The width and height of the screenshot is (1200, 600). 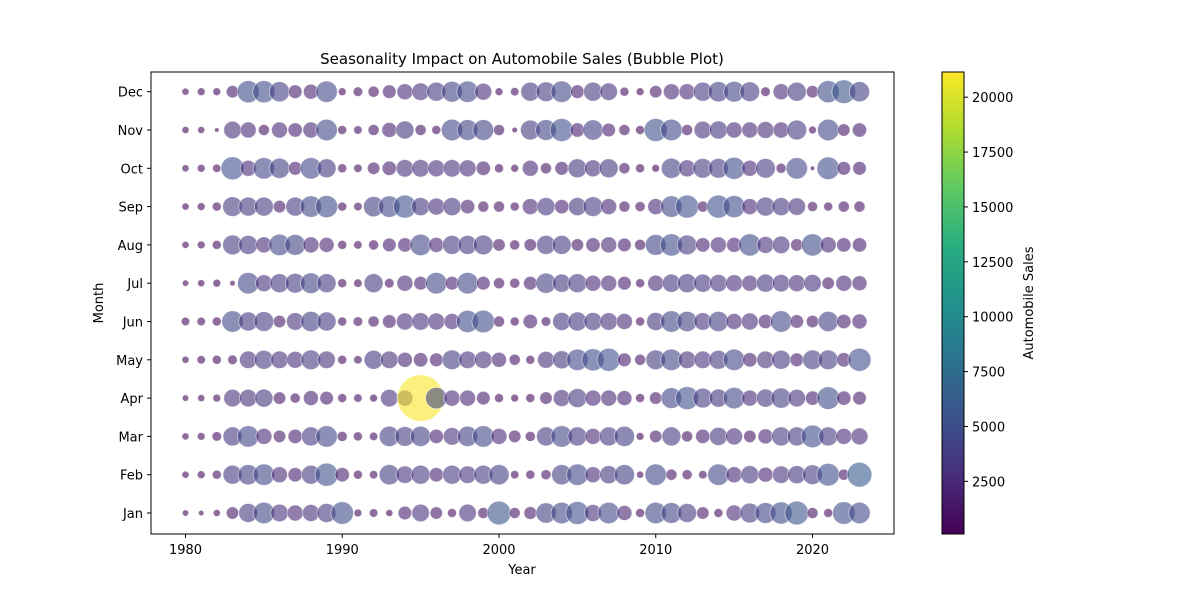 I want to click on bubble-feb-2013, so click(x=703, y=475).